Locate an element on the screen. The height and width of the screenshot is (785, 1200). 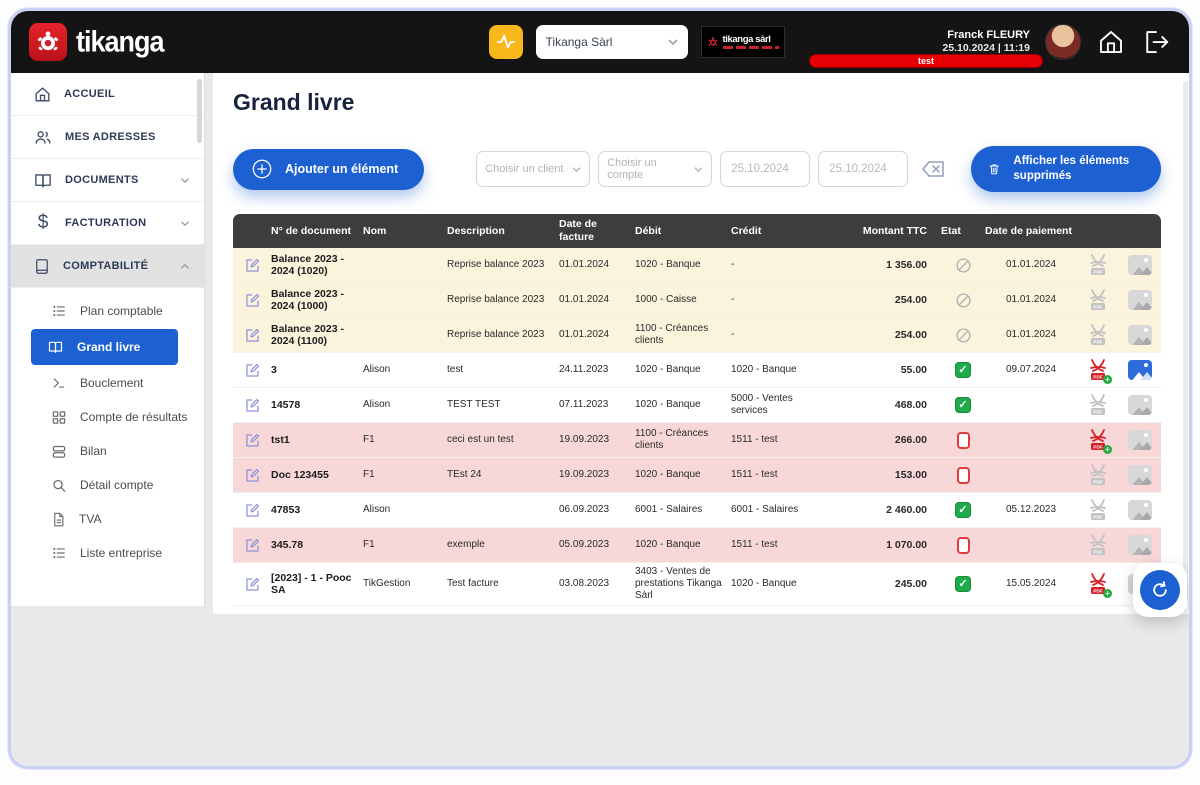
refresh-icon is located at coordinates (1160, 589).